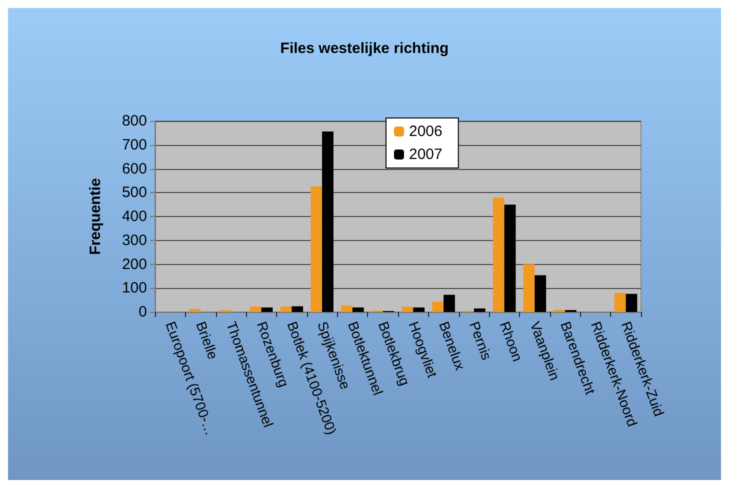  What do you see at coordinates (134, 193) in the screenshot?
I see `y-tick-label: 500` at bounding box center [134, 193].